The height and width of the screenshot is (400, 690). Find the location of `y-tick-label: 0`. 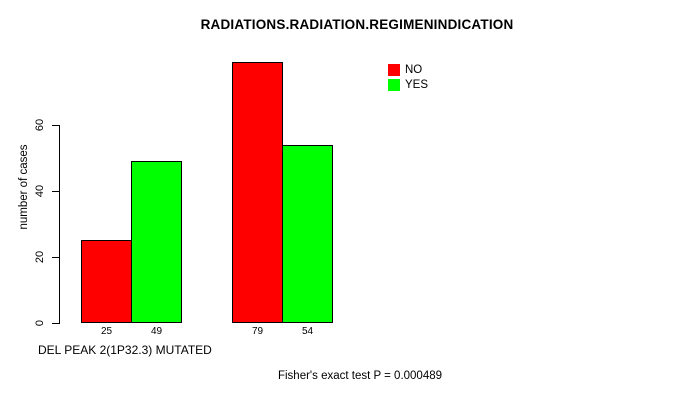

y-tick-label: 0 is located at coordinates (40, 323).